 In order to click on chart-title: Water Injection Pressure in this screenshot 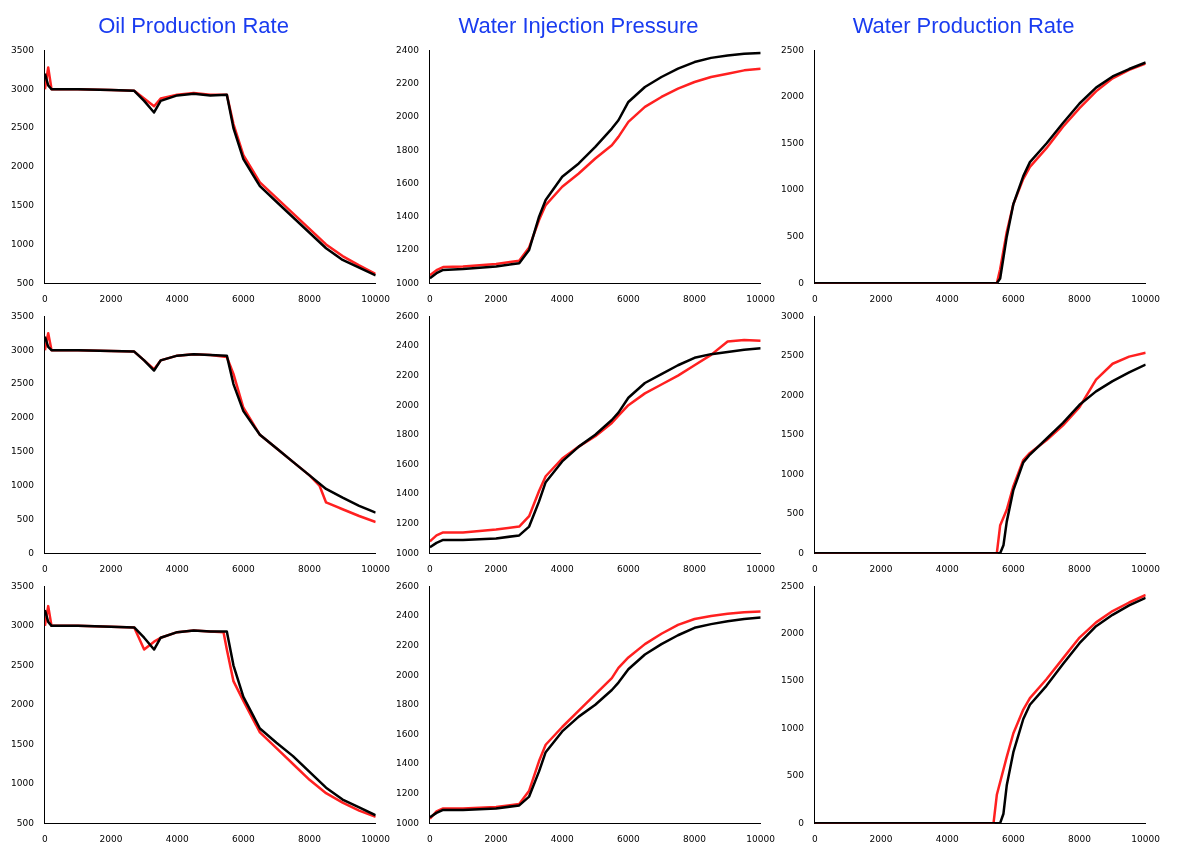, I will do `click(578, 26)`.